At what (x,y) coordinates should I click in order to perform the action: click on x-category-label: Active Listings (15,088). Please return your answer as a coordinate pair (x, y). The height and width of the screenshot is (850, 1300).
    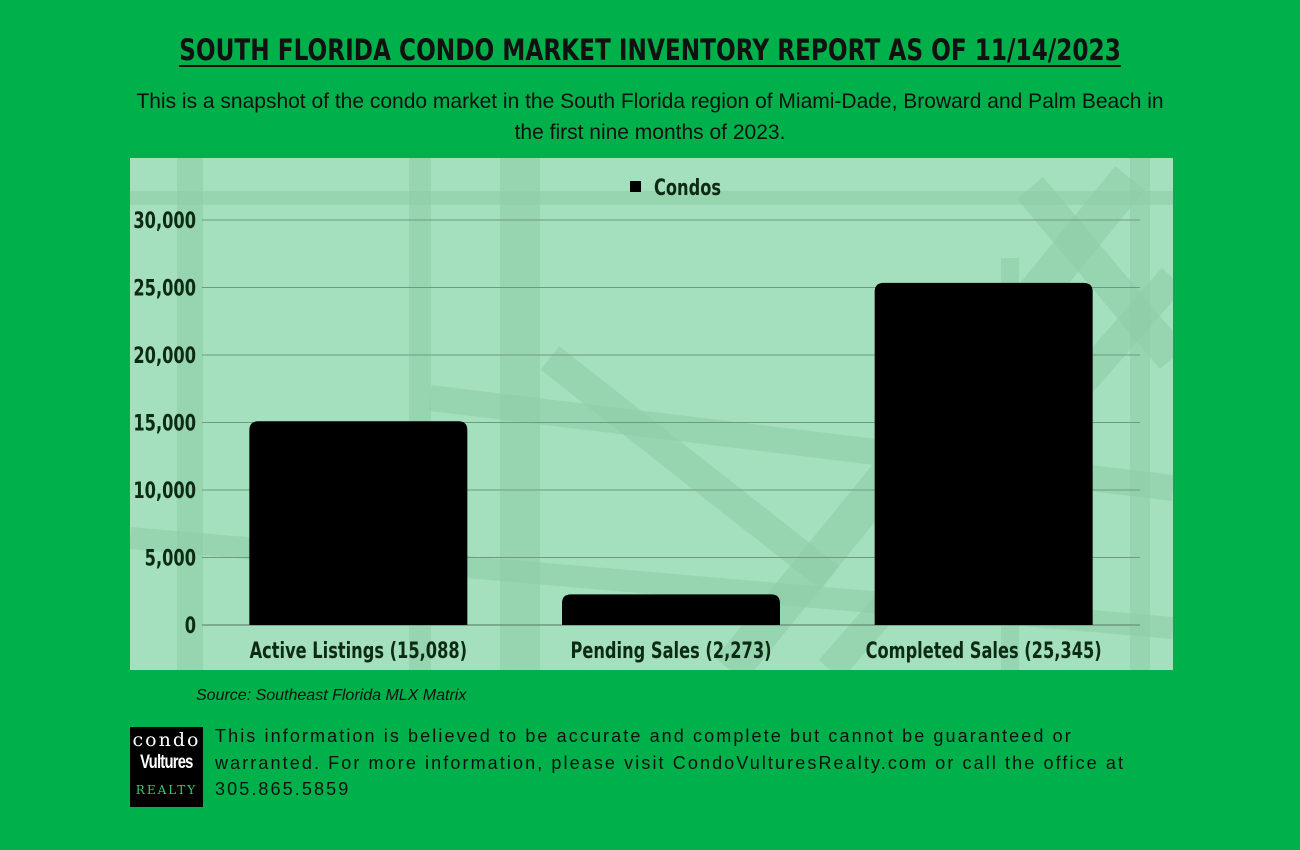
    Looking at the image, I should click on (358, 650).